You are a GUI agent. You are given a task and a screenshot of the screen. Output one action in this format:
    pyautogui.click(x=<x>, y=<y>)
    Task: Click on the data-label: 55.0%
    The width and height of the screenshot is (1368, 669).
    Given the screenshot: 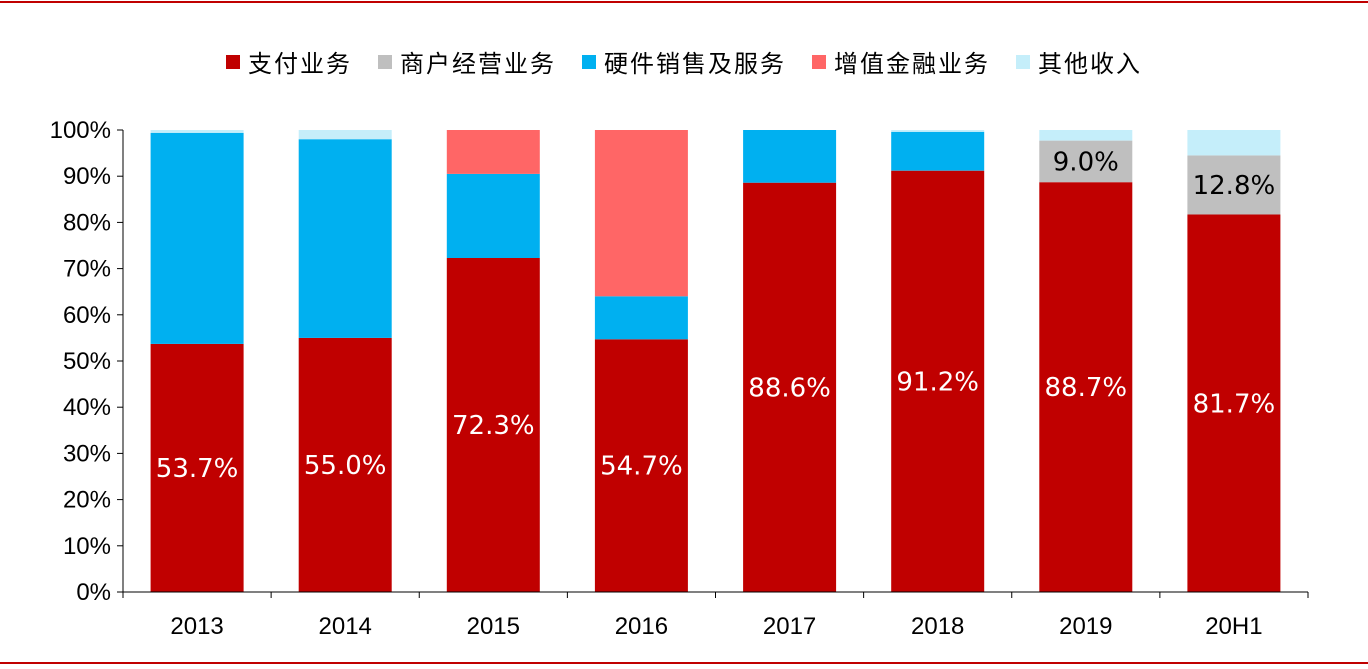 What is the action you would take?
    pyautogui.click(x=345, y=466)
    